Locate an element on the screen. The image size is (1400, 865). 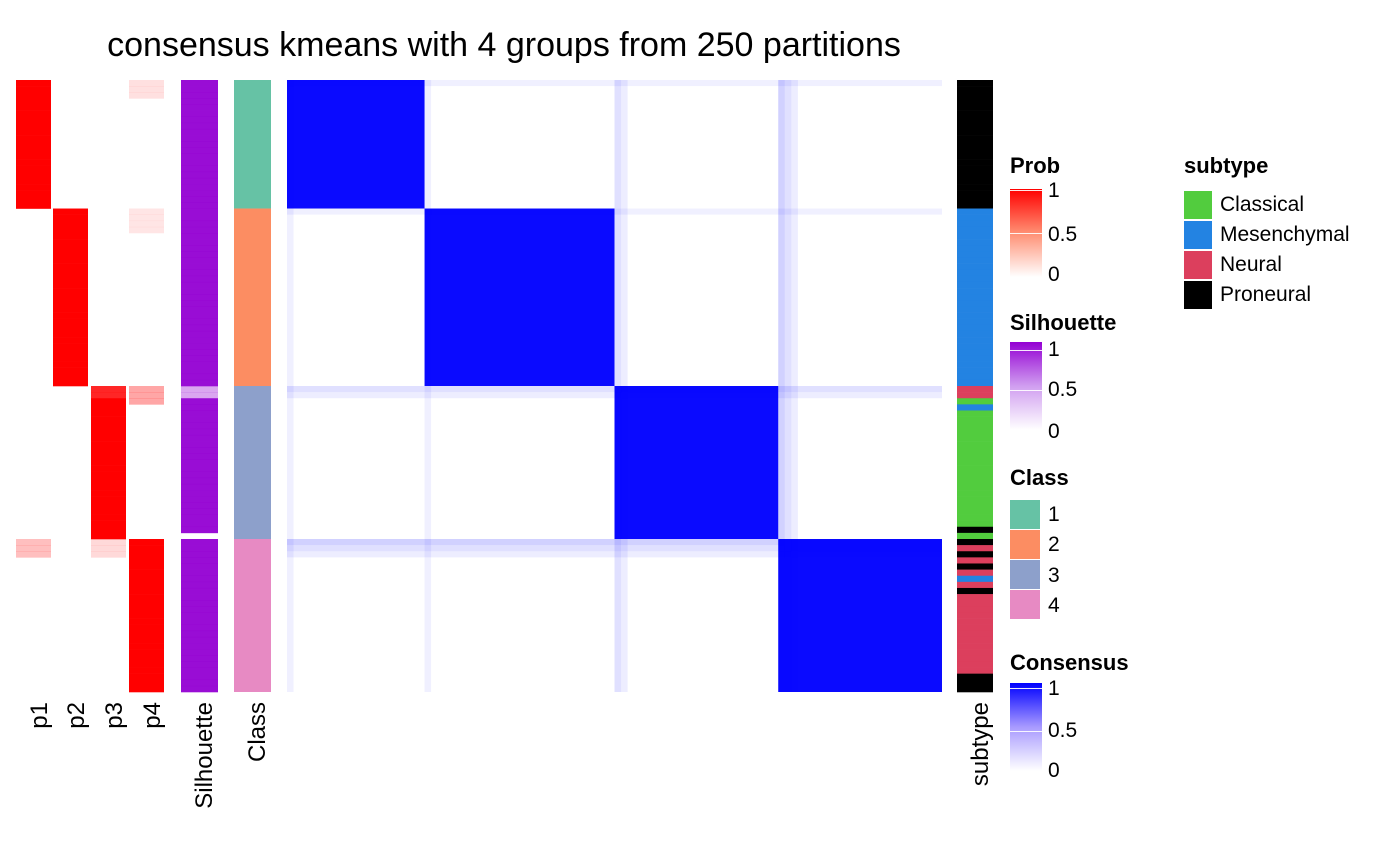
class-legend-title: Class is located at coordinates (1039, 477).